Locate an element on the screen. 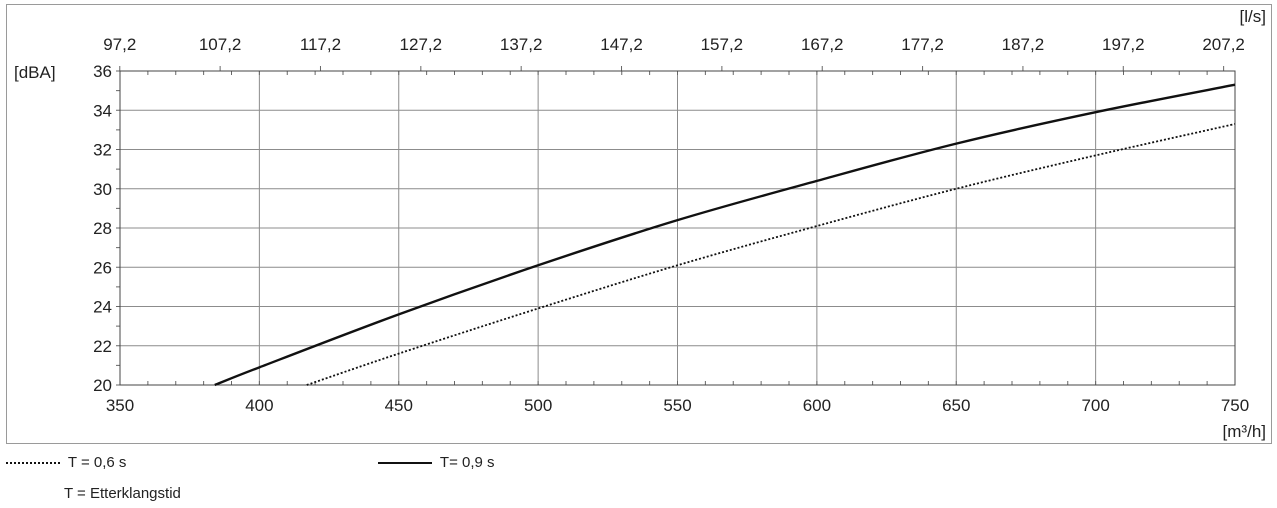 The height and width of the screenshot is (508, 1277). x2-unit-label: [l/s] is located at coordinates (1253, 16).